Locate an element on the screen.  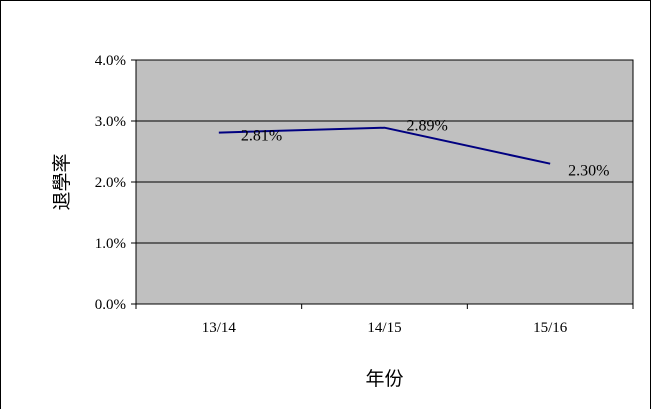
data-label: 2.81% is located at coordinates (261, 136).